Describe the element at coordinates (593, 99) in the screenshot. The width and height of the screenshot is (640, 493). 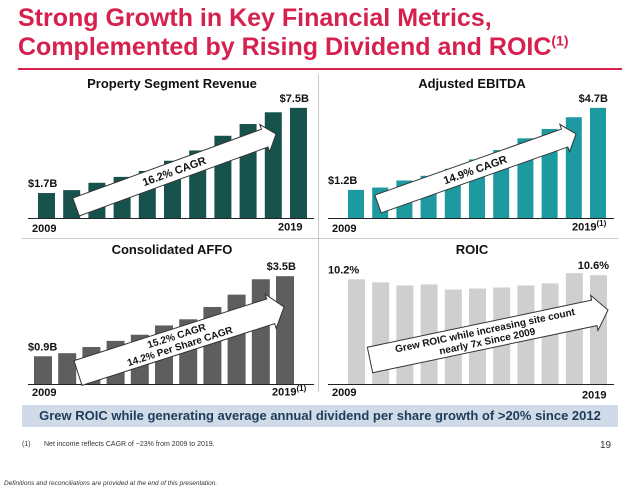
I see `end-value-label: $4.7B` at that location.